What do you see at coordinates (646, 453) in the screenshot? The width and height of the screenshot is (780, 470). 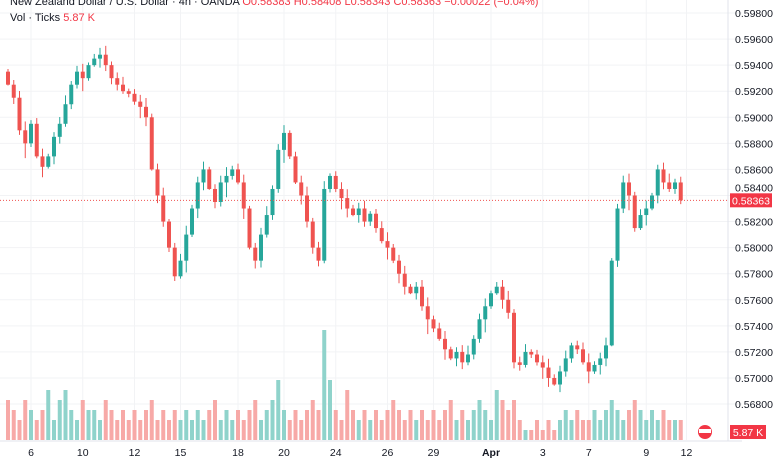 I see `x-tick-label: 9` at bounding box center [646, 453].